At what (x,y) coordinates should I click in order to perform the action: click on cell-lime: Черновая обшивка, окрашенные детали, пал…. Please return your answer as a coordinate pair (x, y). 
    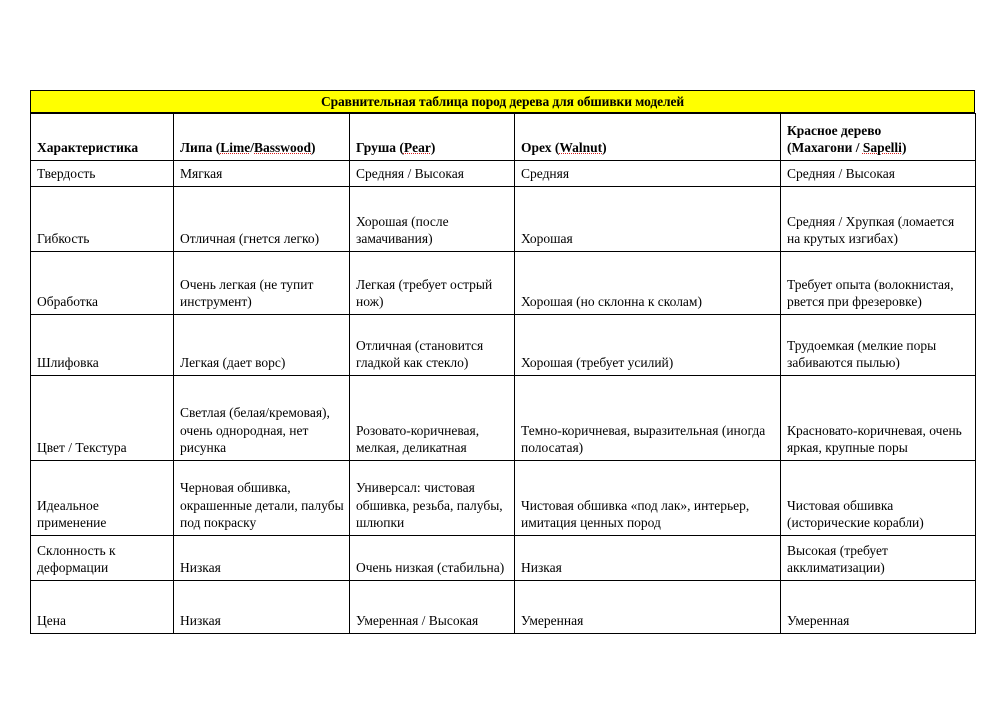
    Looking at the image, I should click on (261, 498).